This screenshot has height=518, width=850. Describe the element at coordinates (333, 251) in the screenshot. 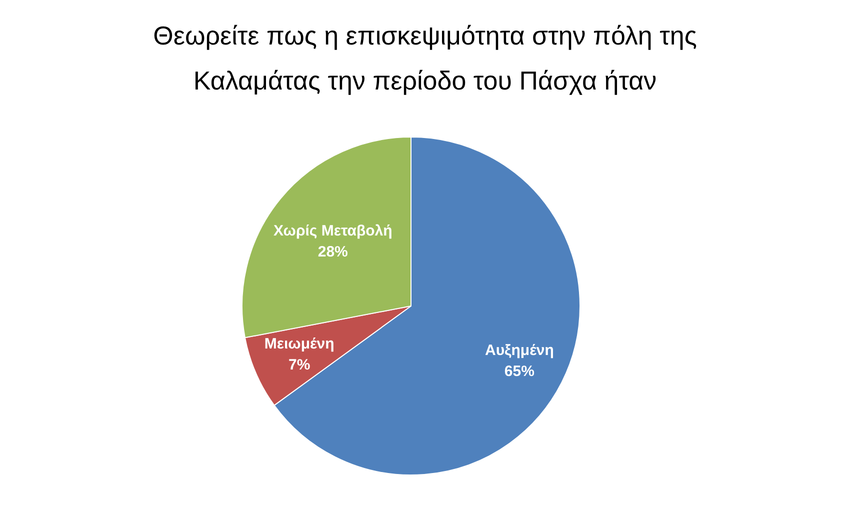

I see `data-label: 28%` at that location.